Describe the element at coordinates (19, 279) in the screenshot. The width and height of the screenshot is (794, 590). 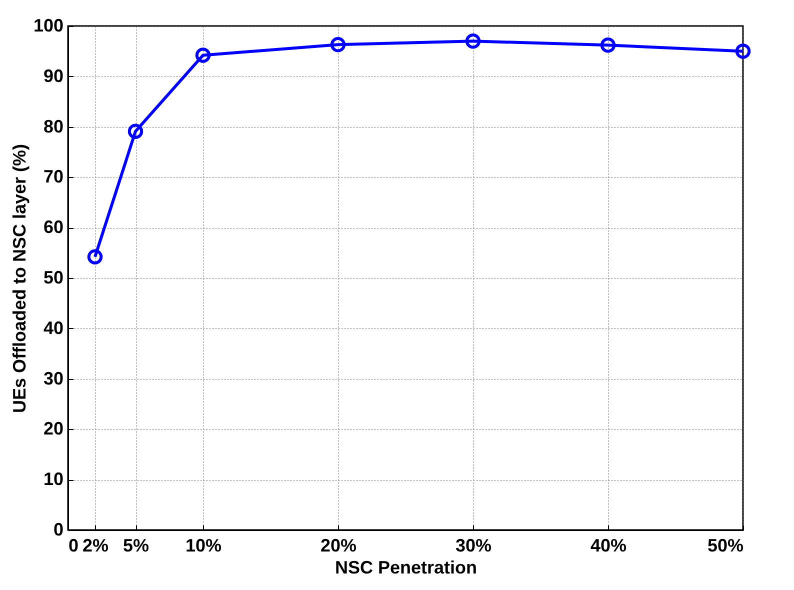
I see `y-axis-title: UEs Offloaded to NSC layer (%)` at that location.